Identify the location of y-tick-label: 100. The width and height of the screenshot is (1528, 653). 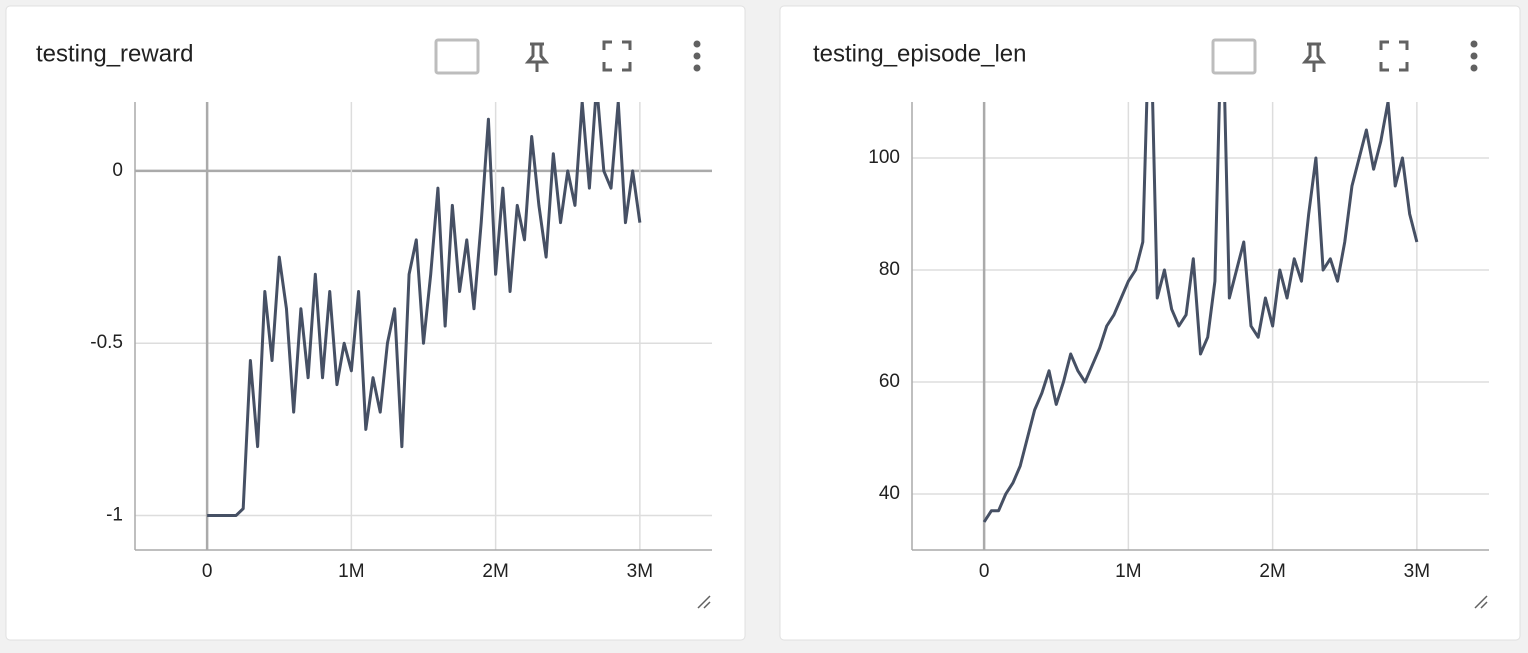
(884, 157).